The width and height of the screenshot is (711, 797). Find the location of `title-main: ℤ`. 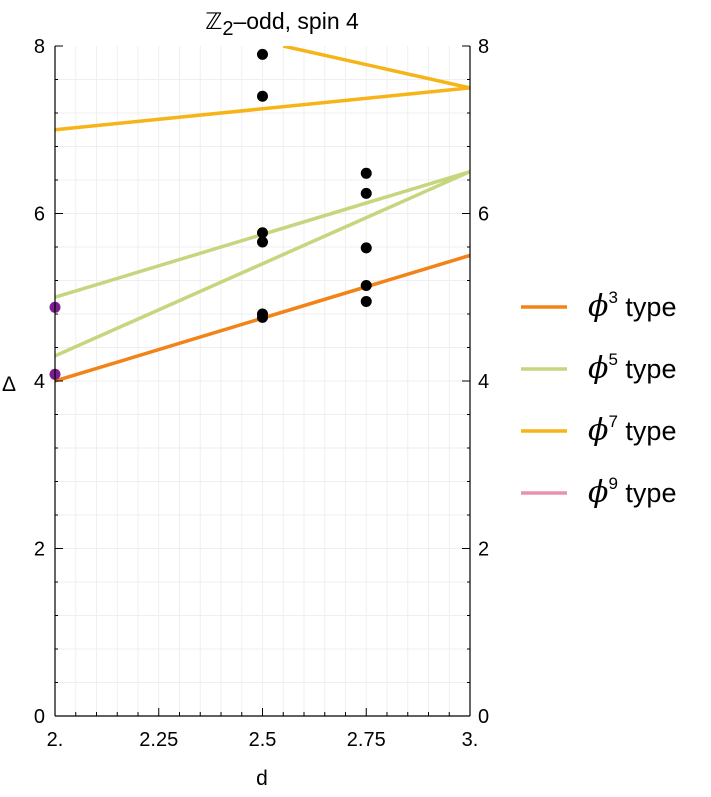

title-main: ℤ is located at coordinates (213, 21).